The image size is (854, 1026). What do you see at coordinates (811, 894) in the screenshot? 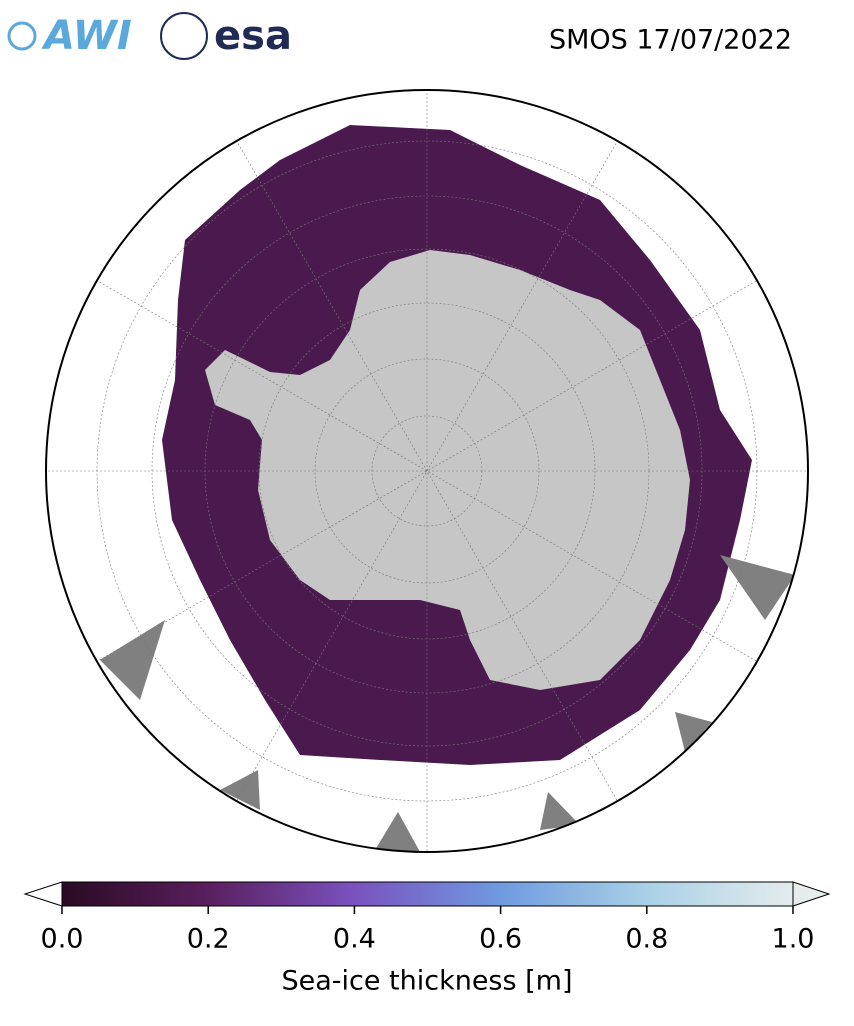
I see `colorbar-over` at bounding box center [811, 894].